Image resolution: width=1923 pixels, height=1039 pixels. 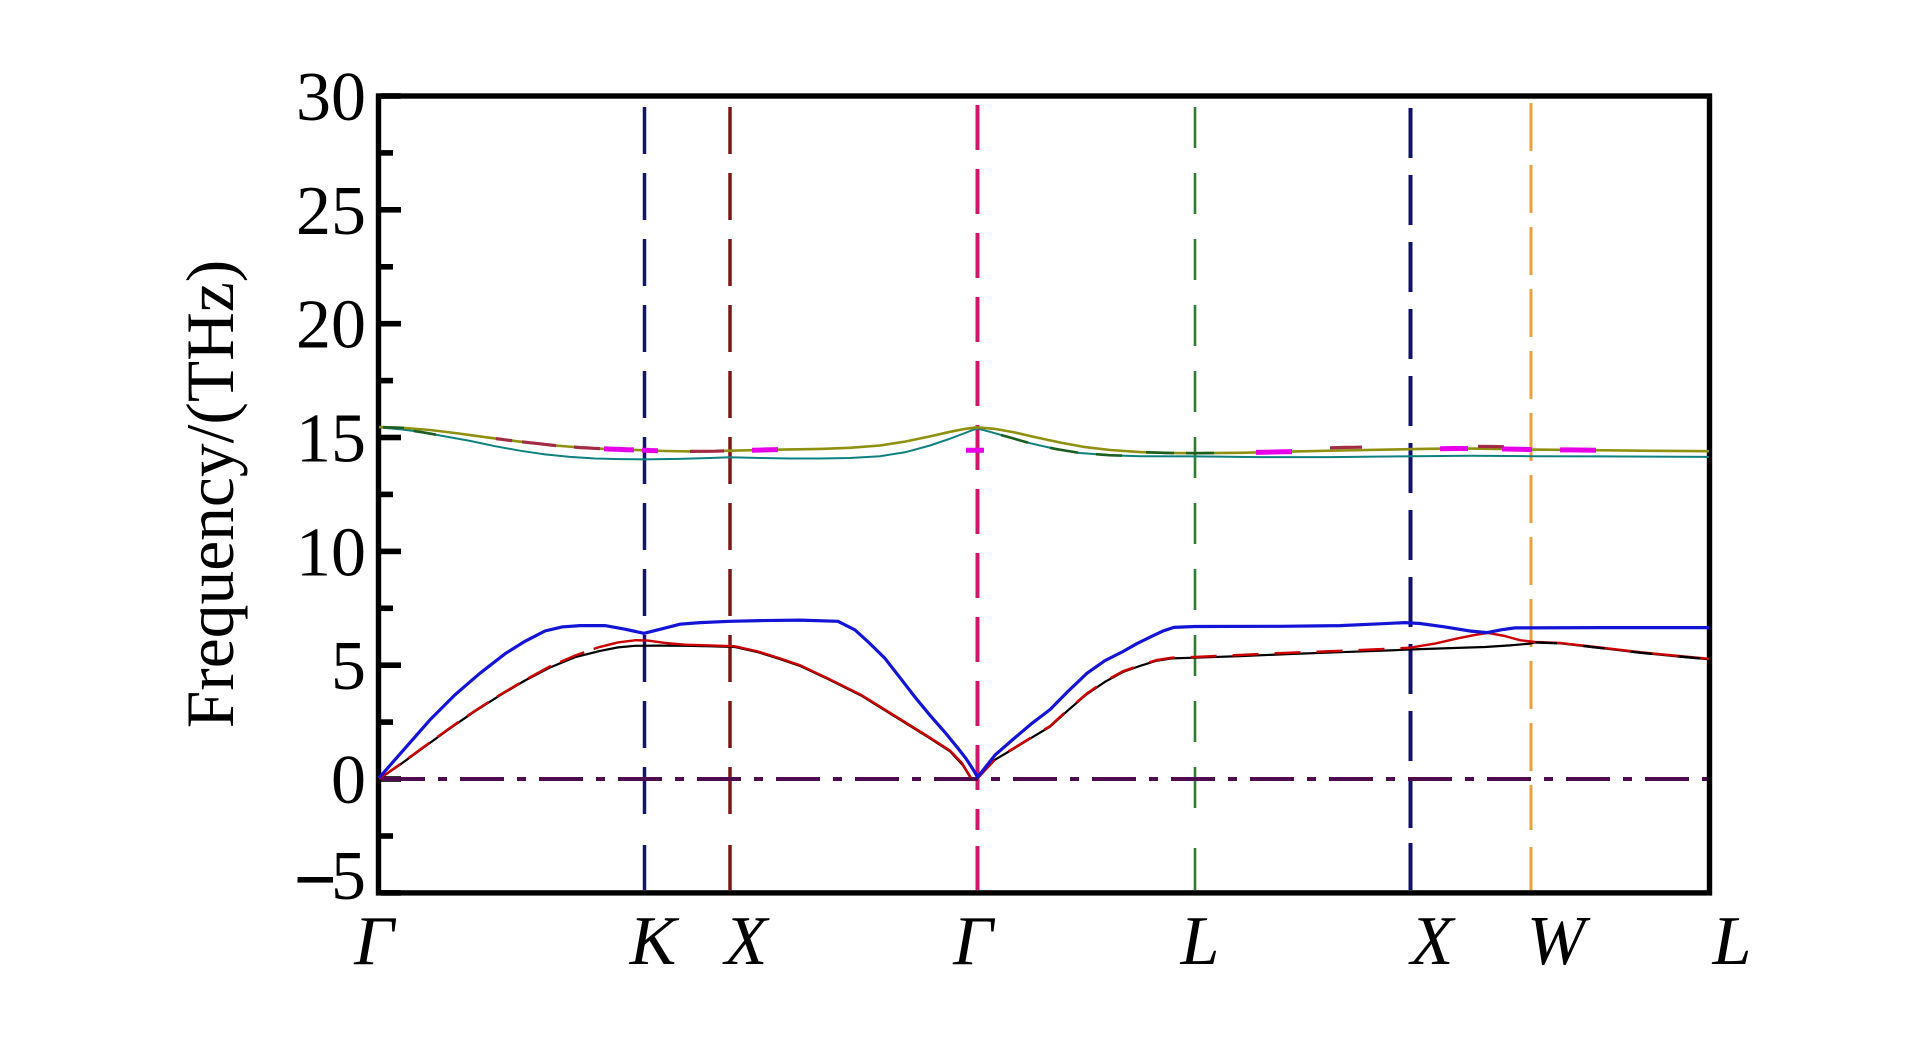 I want to click on svg-text: K, so click(x=654, y=941).